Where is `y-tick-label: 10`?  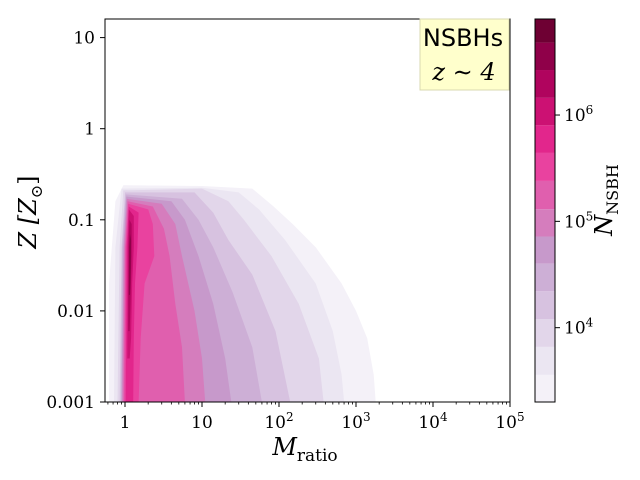 y-tick-label: 10 is located at coordinates (84, 39).